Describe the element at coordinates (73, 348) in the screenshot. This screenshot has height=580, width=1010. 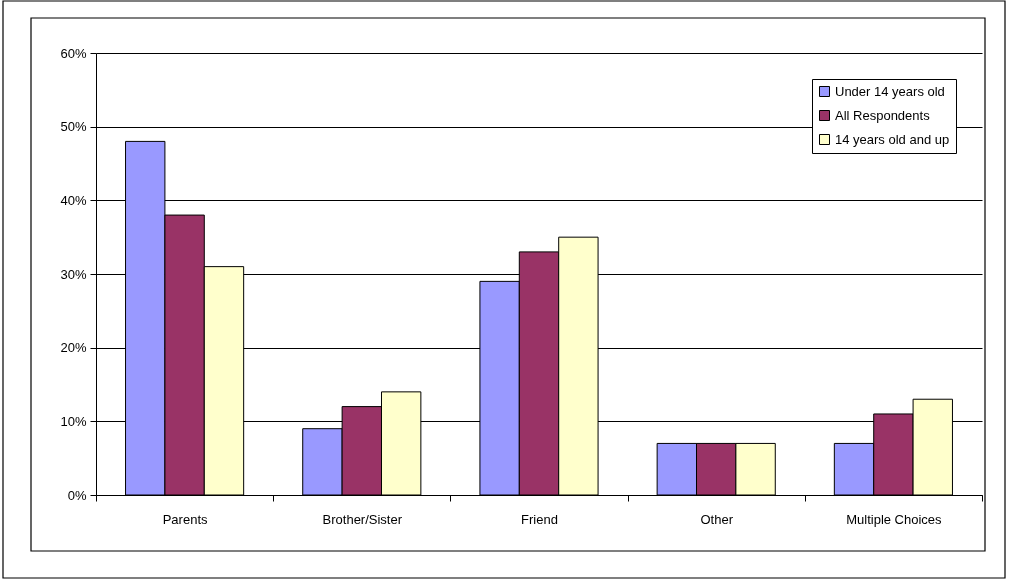
I see `y-tick-label: 20%` at that location.